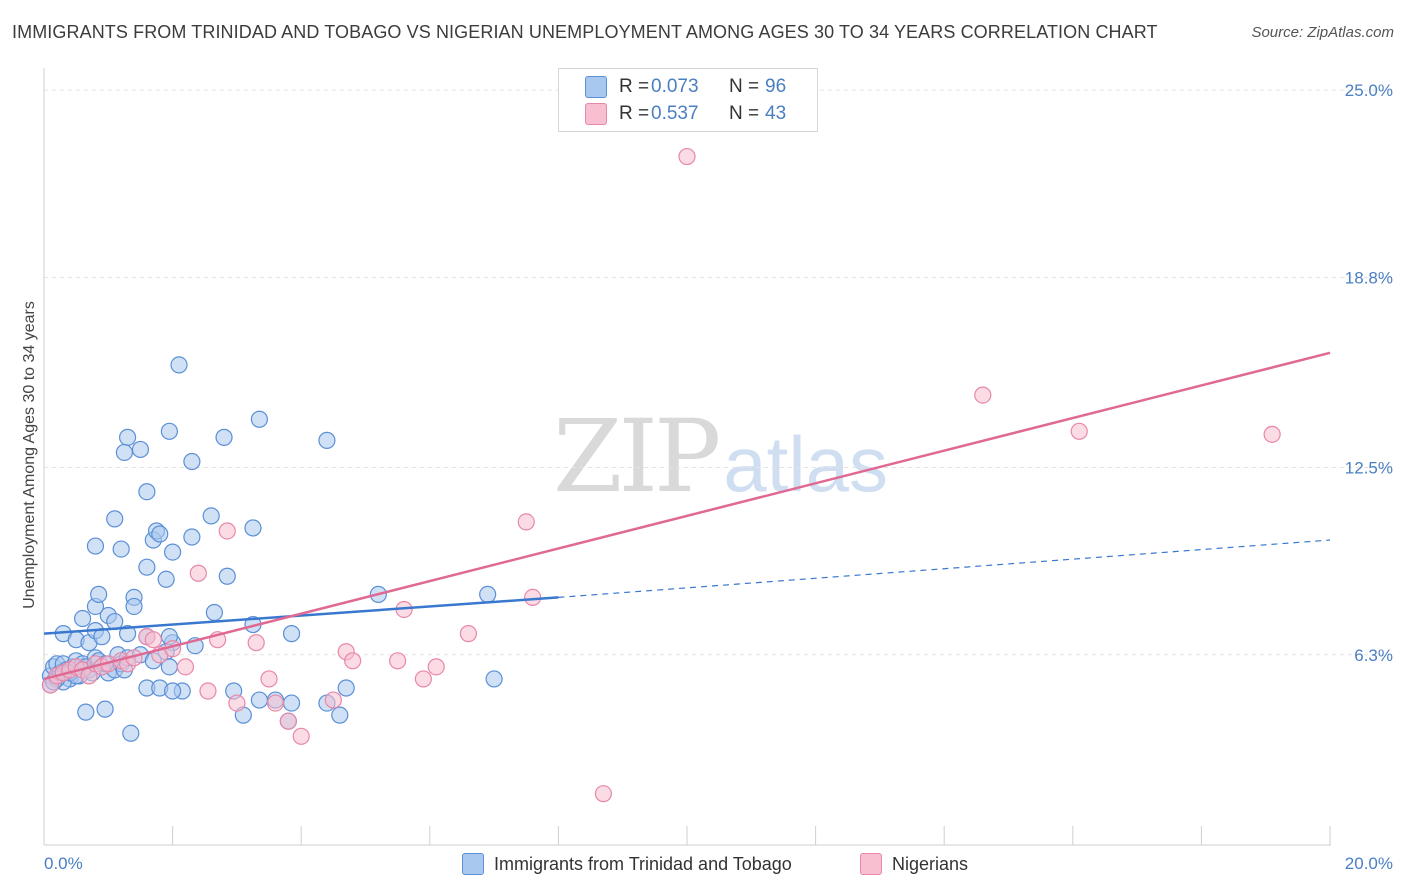 This screenshot has height=892, width=1406. What do you see at coordinates (1369, 468) in the screenshot?
I see `y-tick-label: 12.5%` at bounding box center [1369, 468].